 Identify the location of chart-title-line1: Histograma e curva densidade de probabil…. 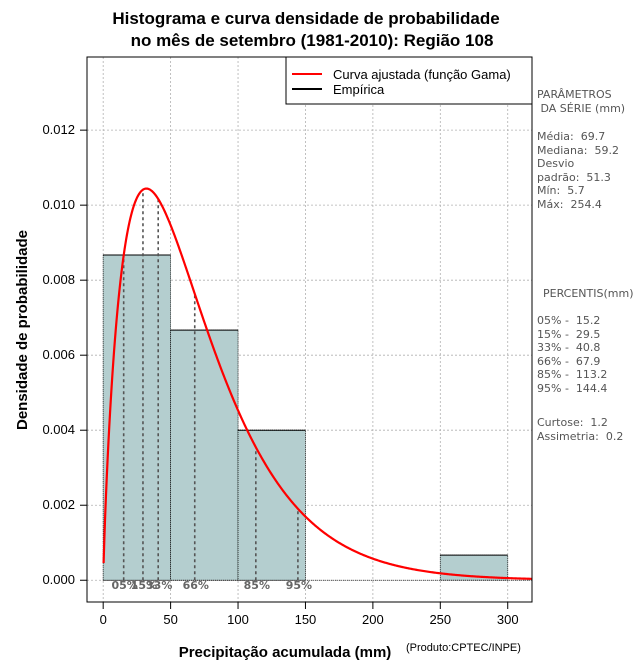
(305, 18).